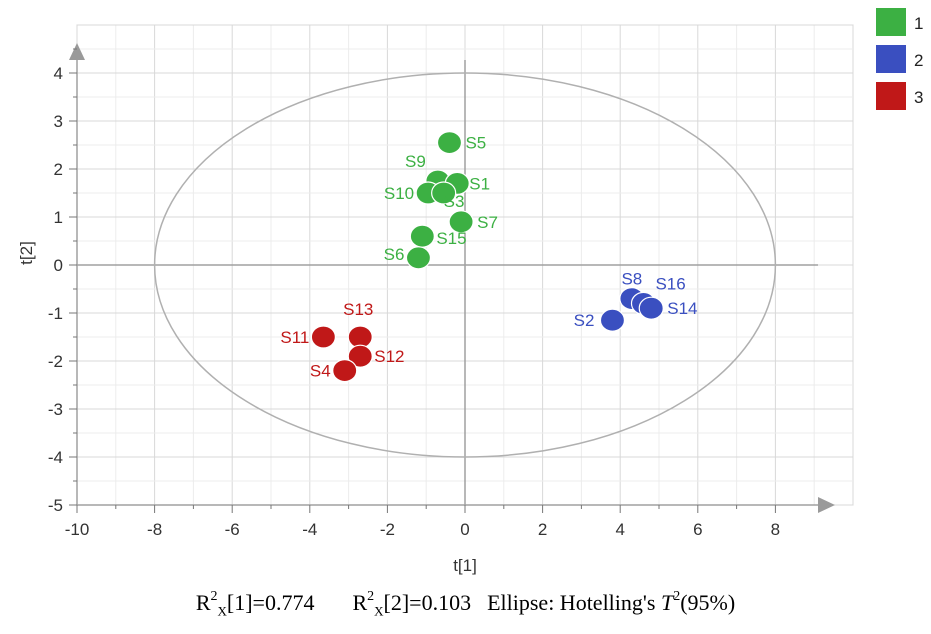  Describe the element at coordinates (635, 301) in the screenshot. I see `series-2: S8 S16 S14 S2` at that location.